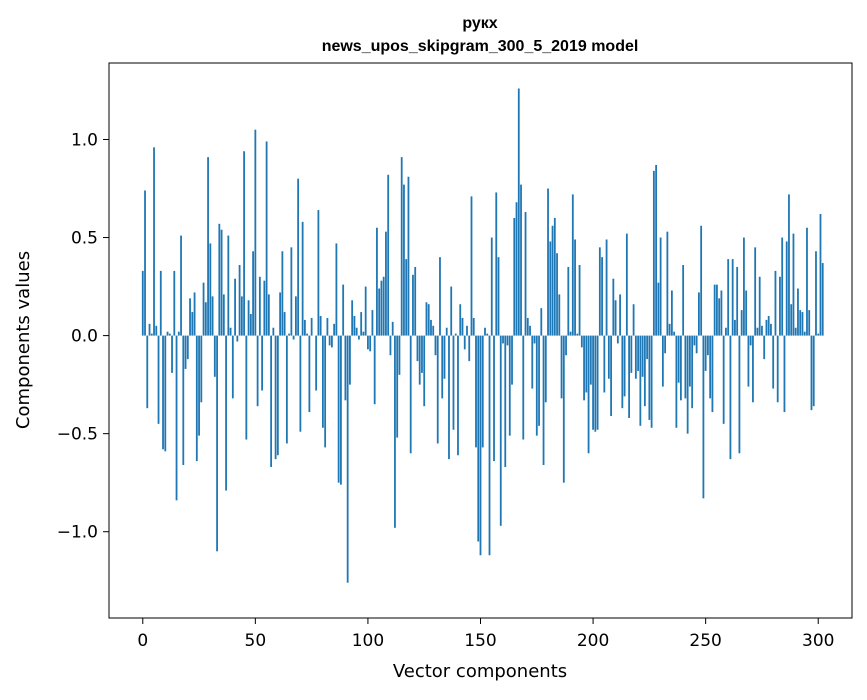 The image size is (867, 700). Describe the element at coordinates (818, 641) in the screenshot. I see `x-tick-label: 300` at that location.